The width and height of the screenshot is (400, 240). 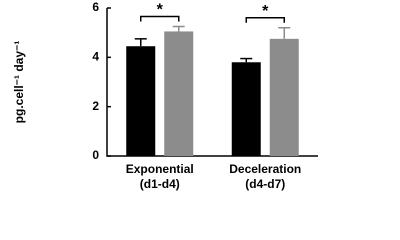 I want to click on x-tick-label: Exponential (d1-d4), so click(x=160, y=176).